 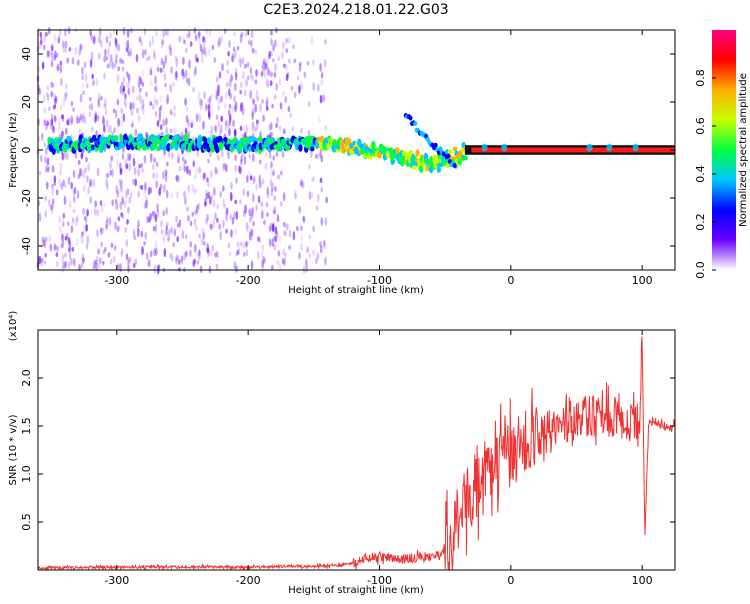 I want to click on x-tick-label: -300, so click(x=116, y=580).